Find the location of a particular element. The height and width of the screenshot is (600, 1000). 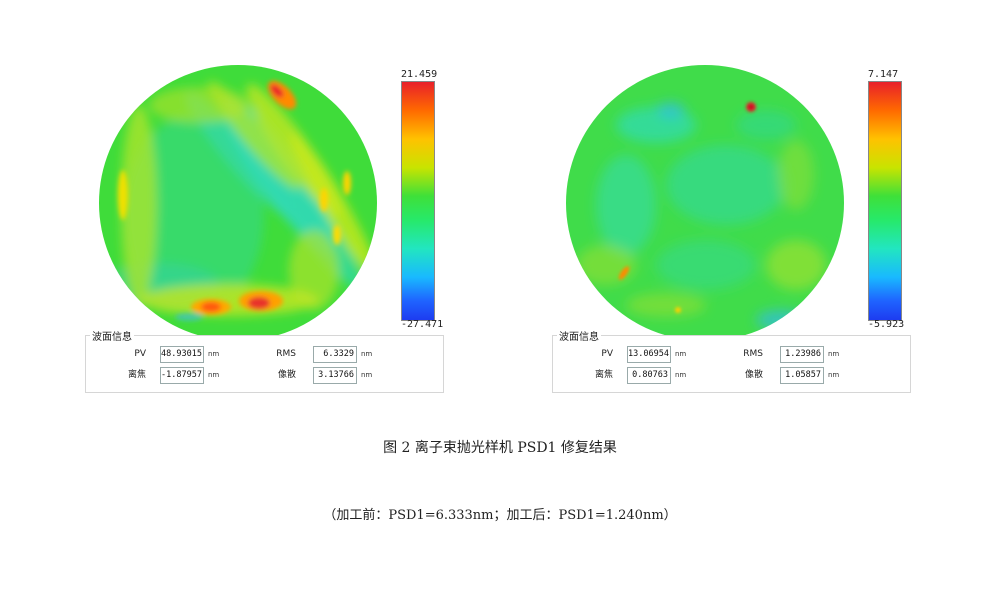

wavefront-map-before is located at coordinates (238, 203).